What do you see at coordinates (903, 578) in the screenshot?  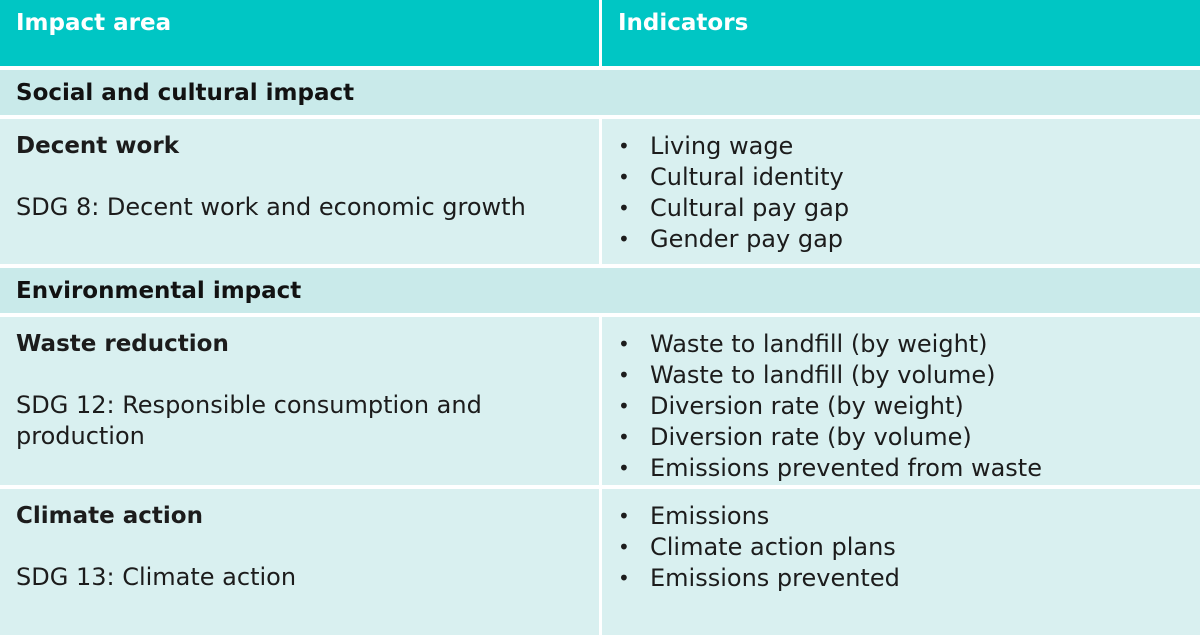 I see `list-item: Emissions prevented` at bounding box center [903, 578].